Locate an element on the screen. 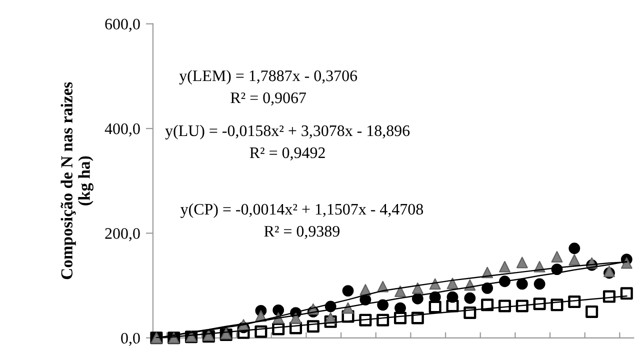 The width and height of the screenshot is (640, 361). annotation: R² = 0,9067 is located at coordinates (268, 99).